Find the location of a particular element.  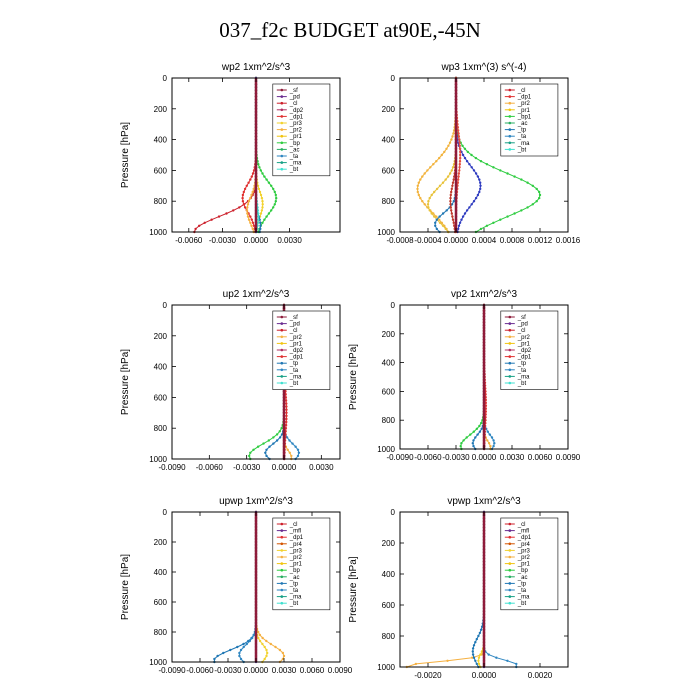

legend: _cl_dp1_pr2_pr1_bp1_ac_tp_ta_ma_bt is located at coordinates (529, 120).